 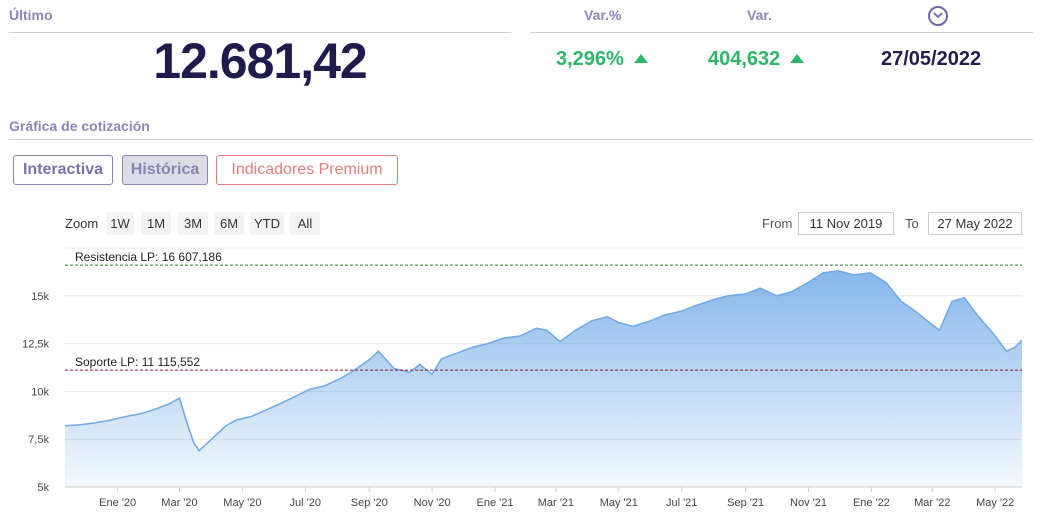 I want to click on y-tick-label: 7,5k, so click(x=38, y=440).